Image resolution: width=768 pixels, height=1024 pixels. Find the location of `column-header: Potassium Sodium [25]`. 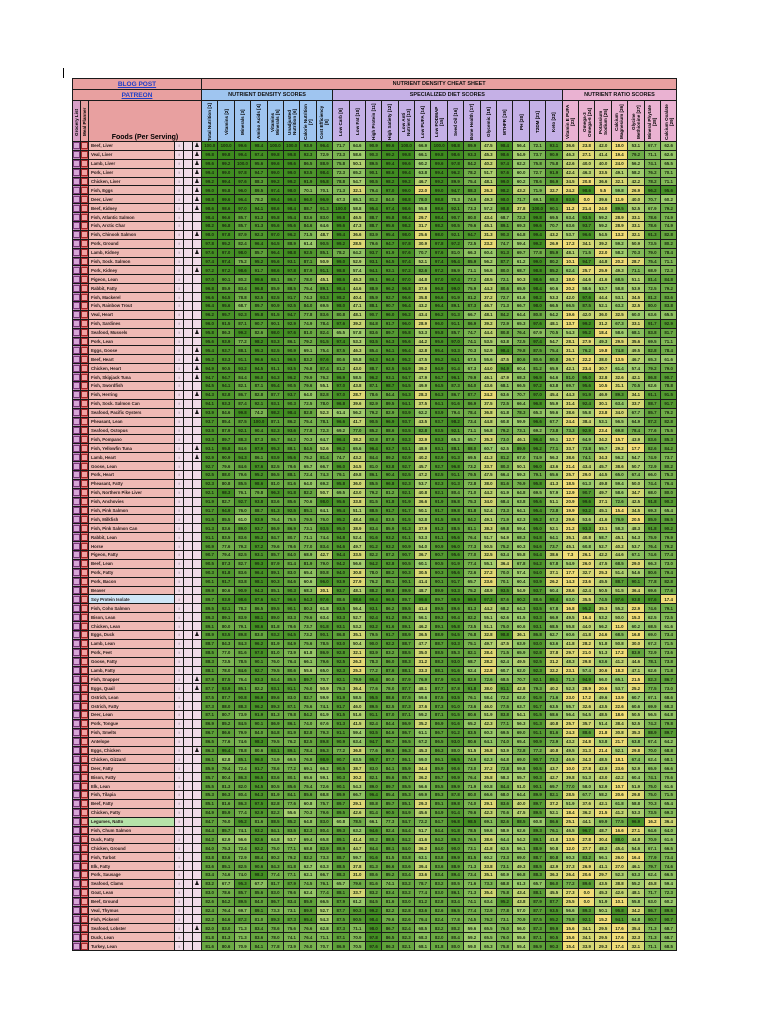

column-header: Potassium Sodium [25] is located at coordinates (603, 121).